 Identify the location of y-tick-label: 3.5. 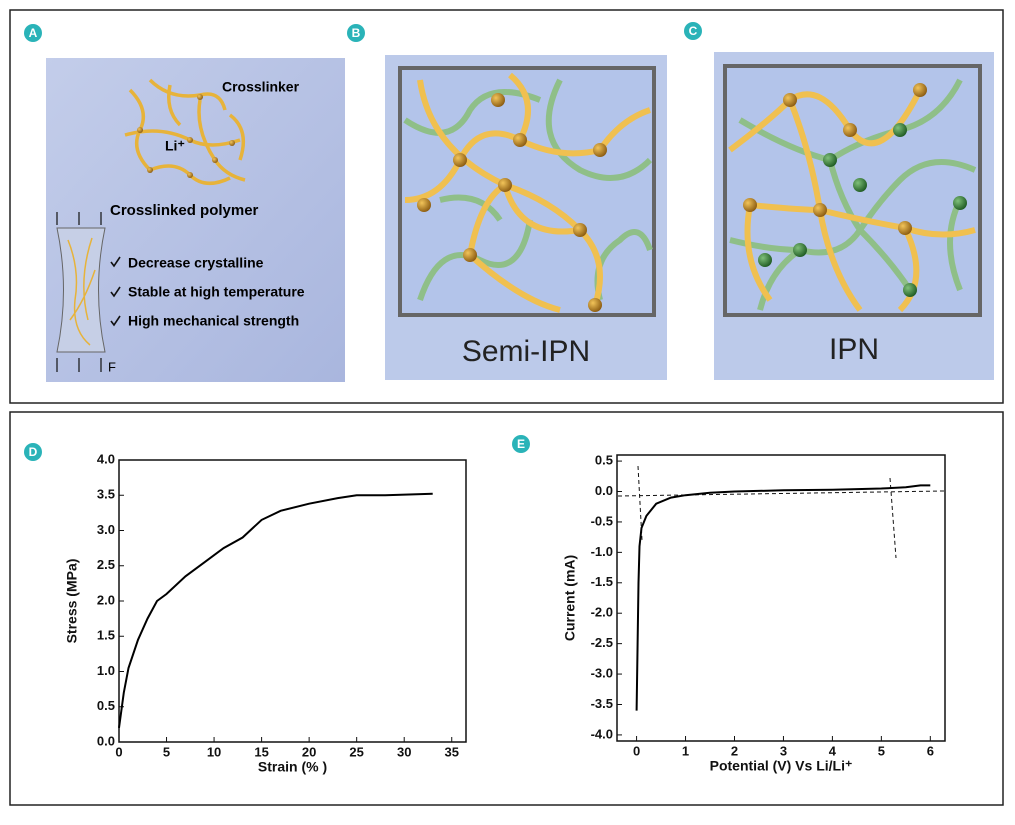
(106, 494).